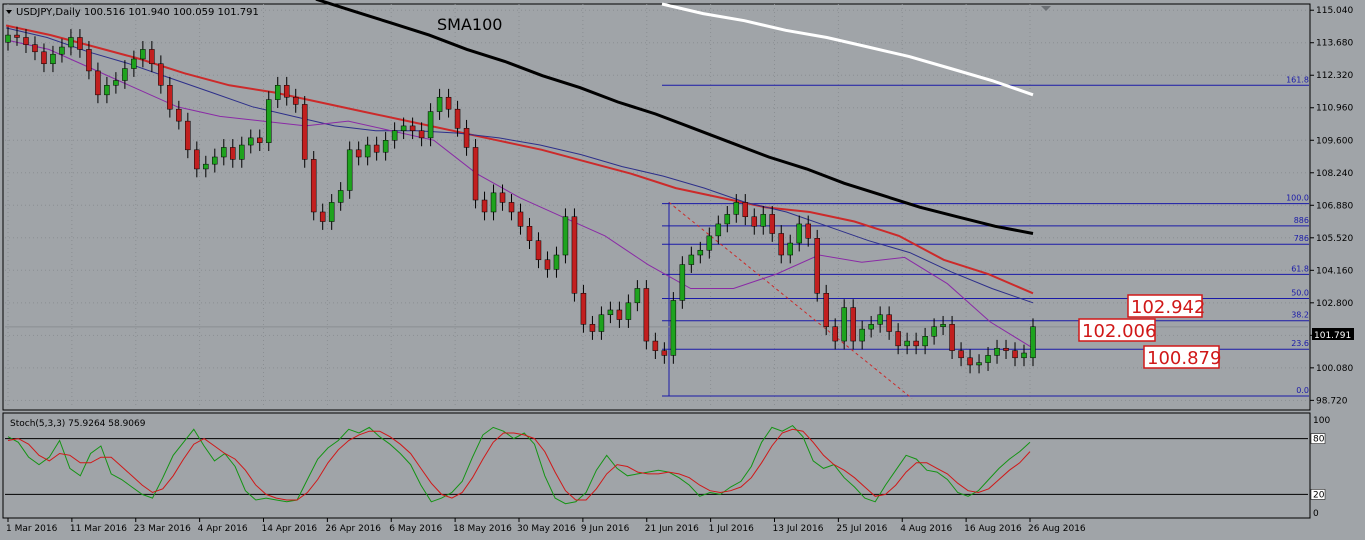 The height and width of the screenshot is (540, 1365). What do you see at coordinates (790, 300) in the screenshot?
I see `trend-line-dashed` at bounding box center [790, 300].